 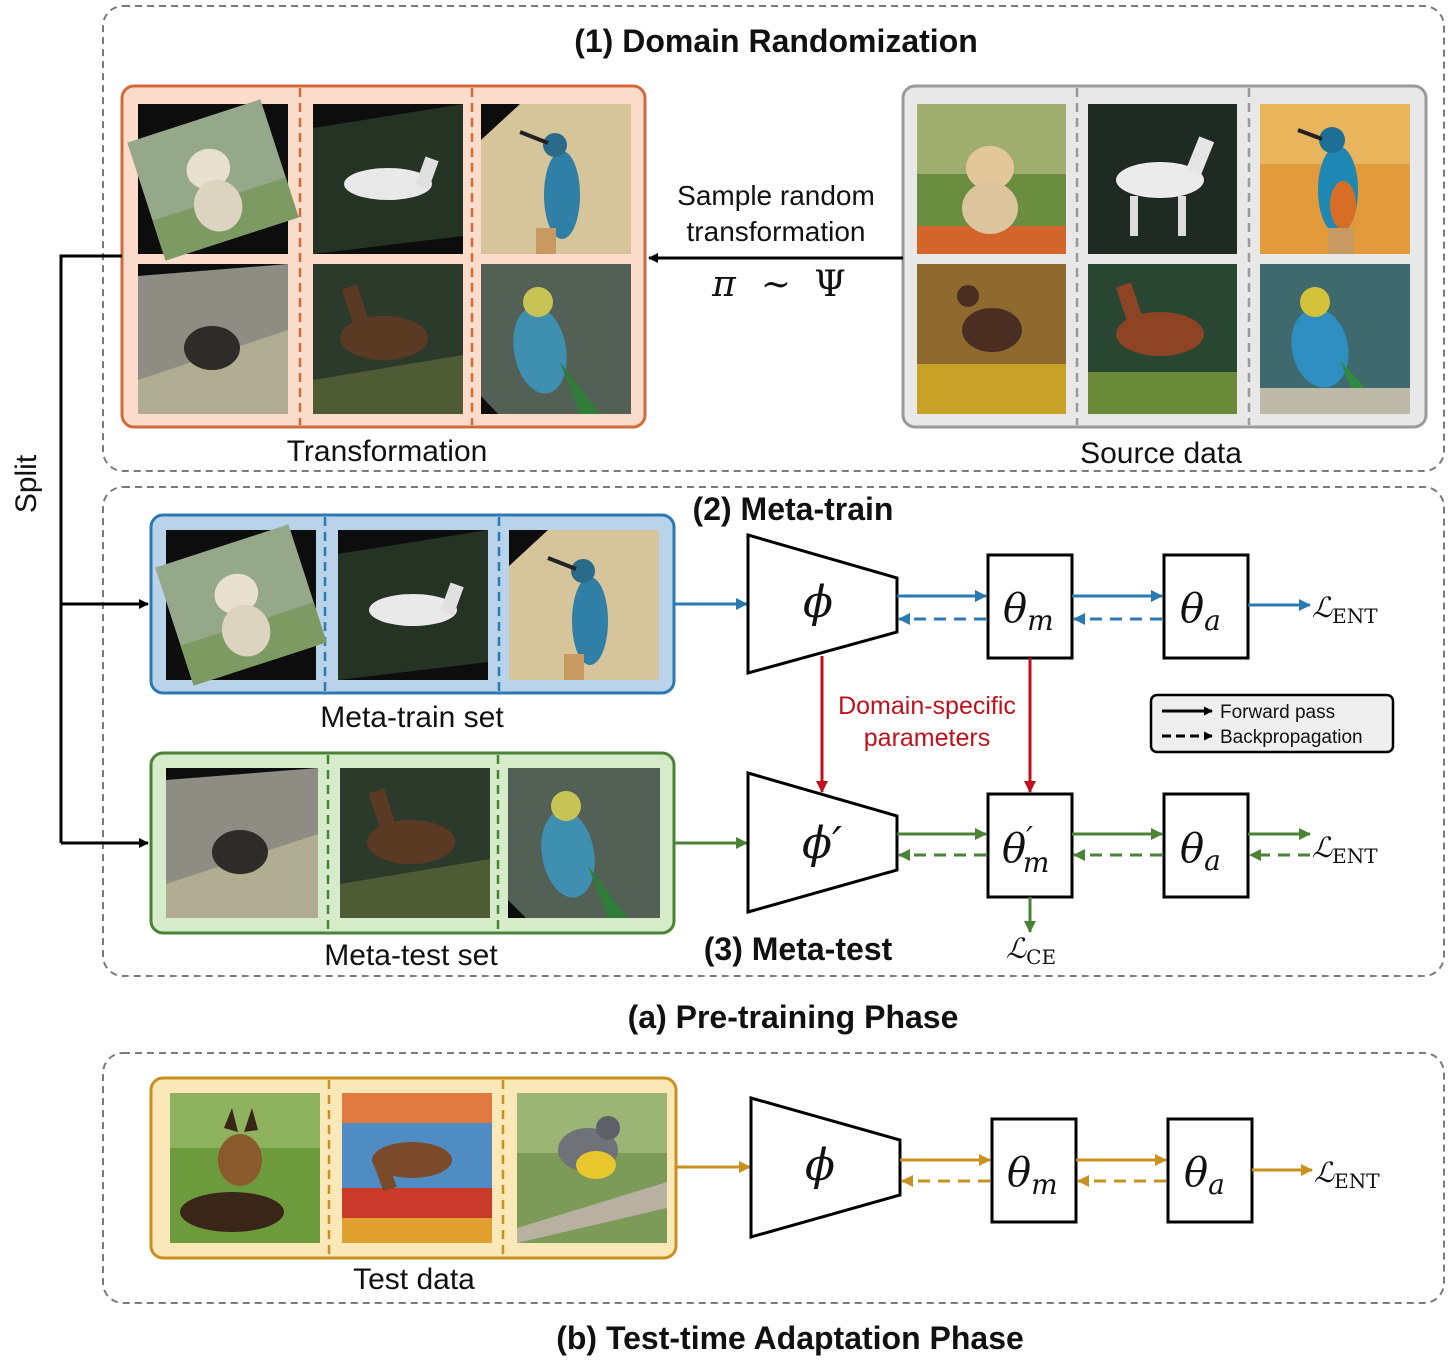 What do you see at coordinates (584, 843) in the screenshot?
I see `meta-test-green-bird-image` at bounding box center [584, 843].